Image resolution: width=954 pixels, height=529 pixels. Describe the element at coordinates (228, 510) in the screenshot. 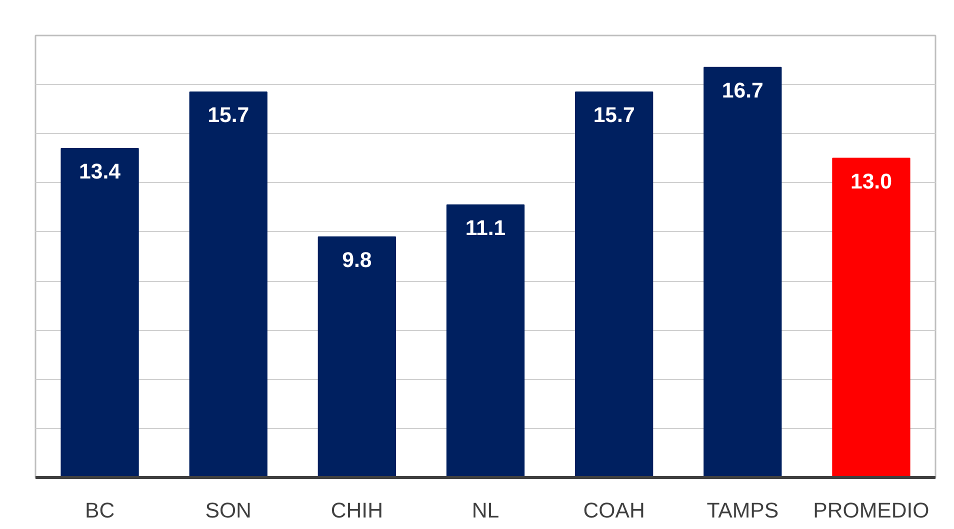

I see `x-tick-label: SON` at that location.